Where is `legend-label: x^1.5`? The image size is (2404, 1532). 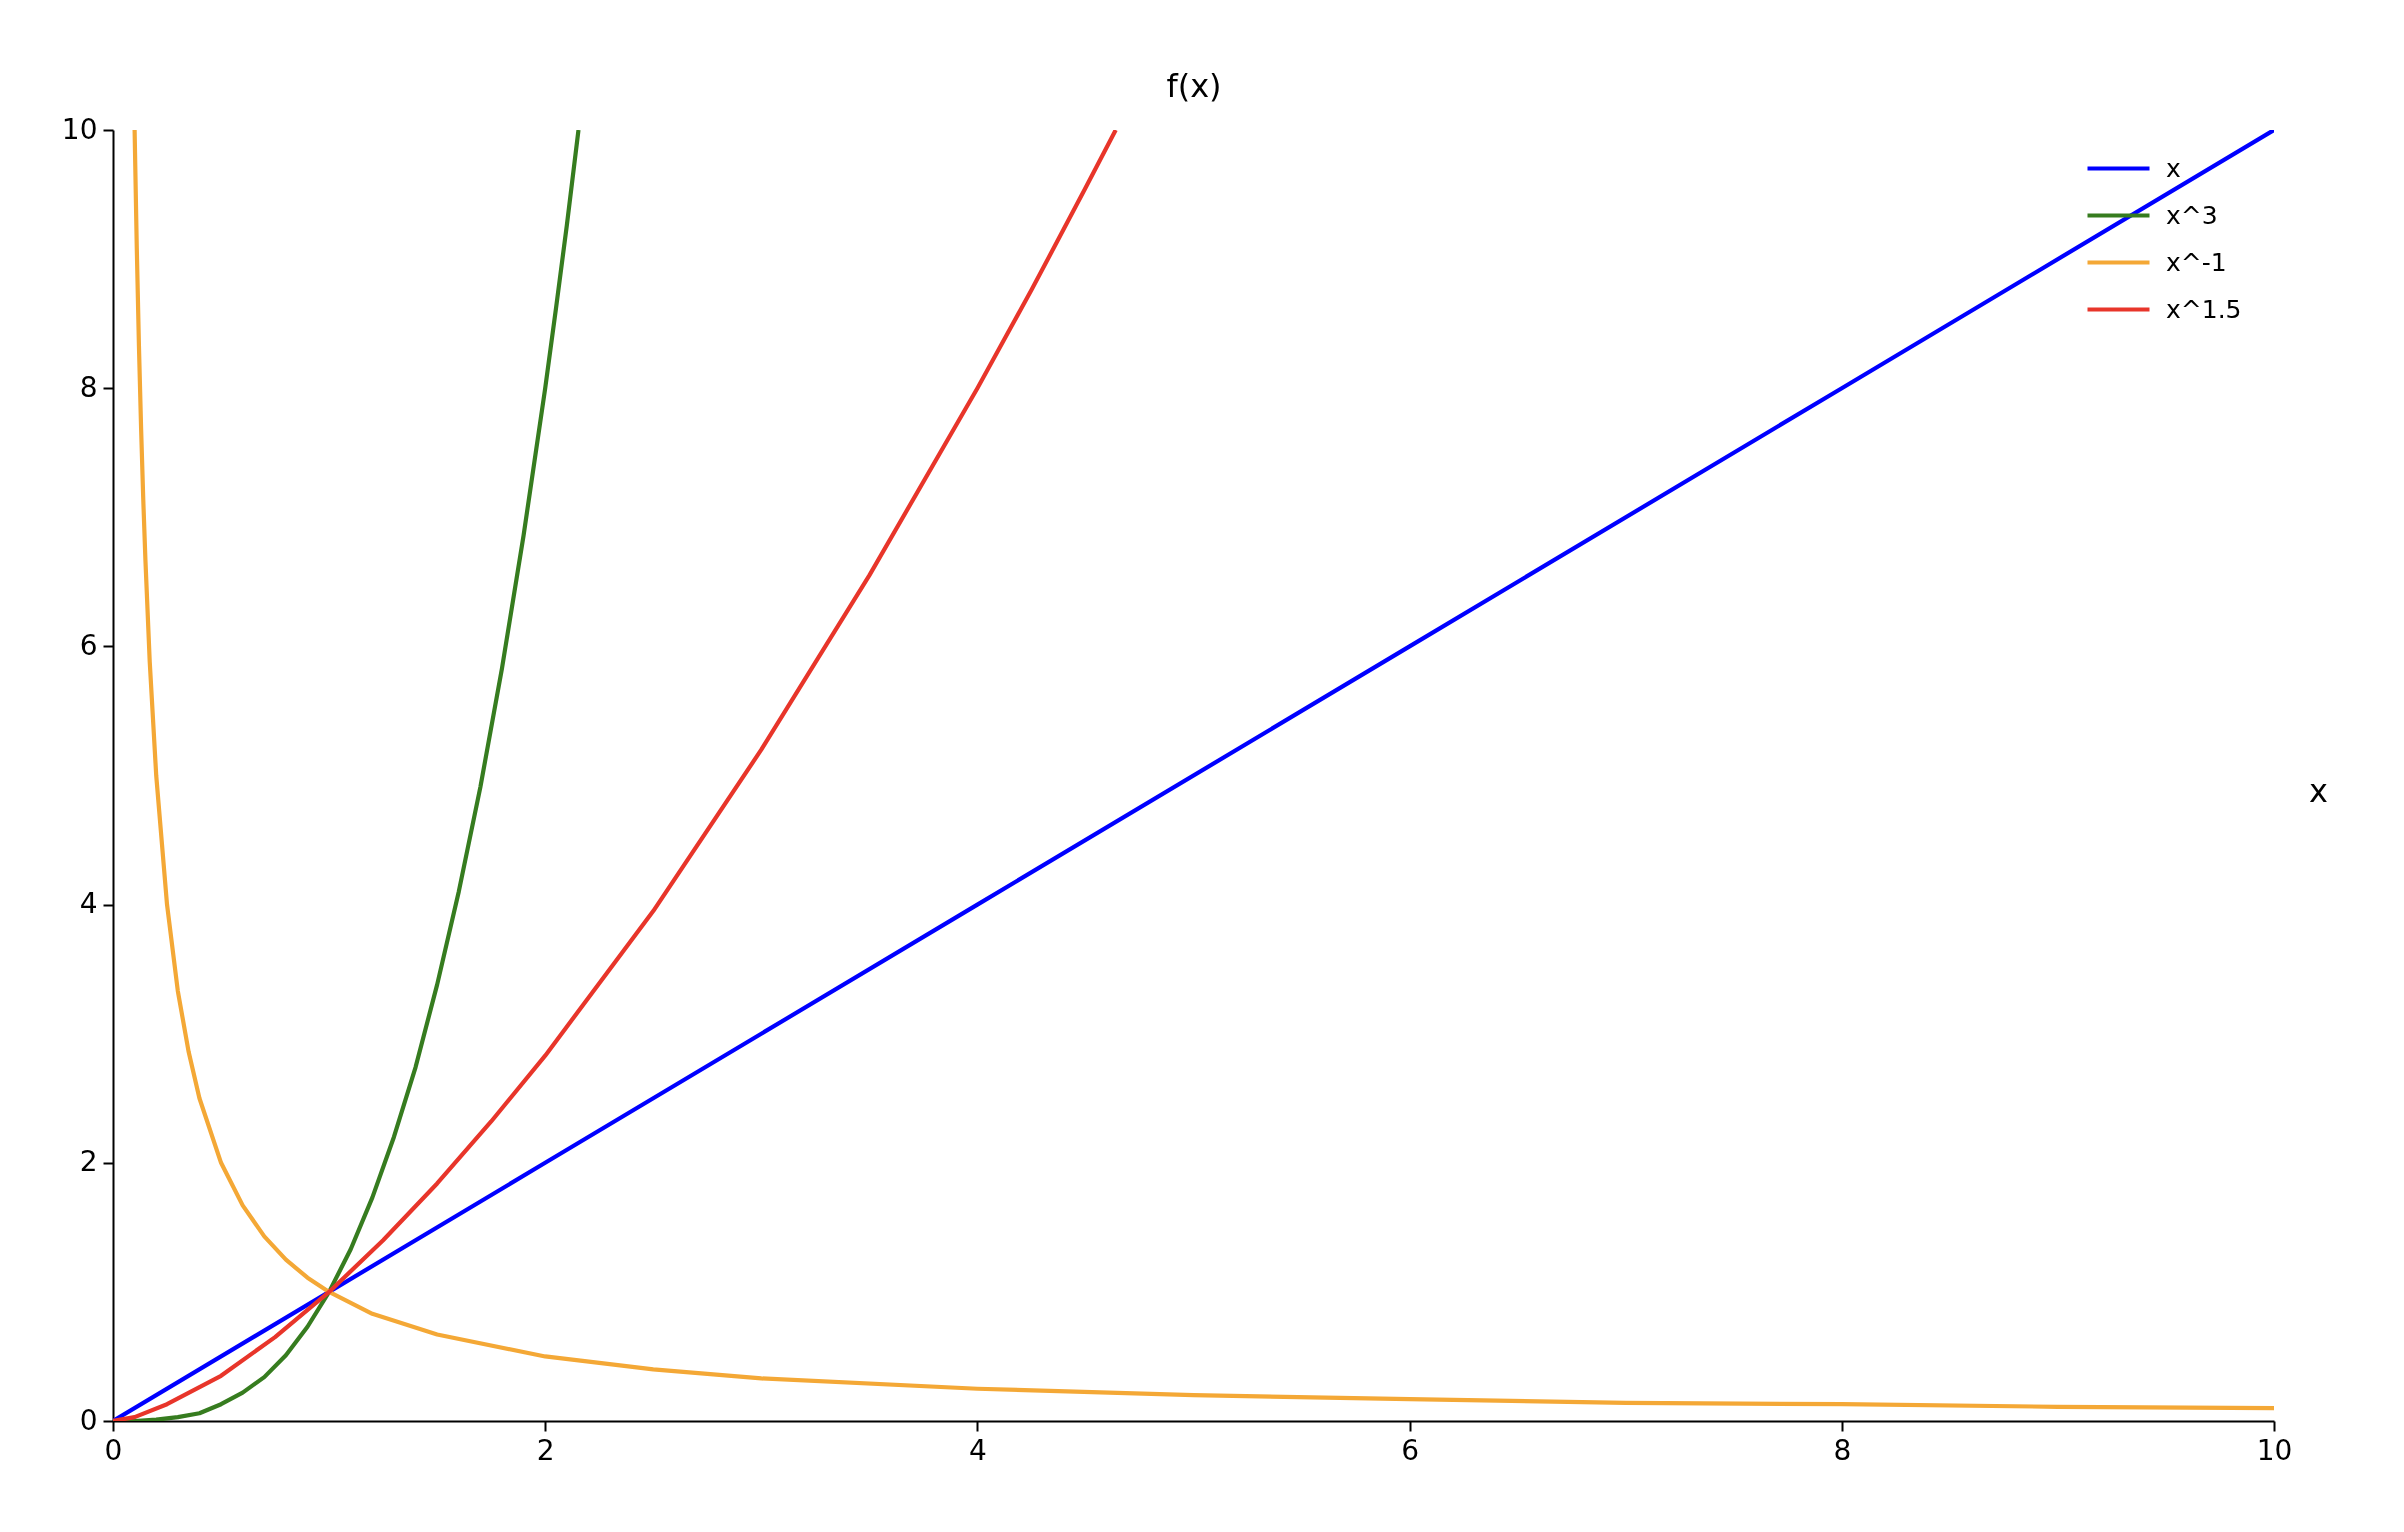
legend-label: x^1.5 is located at coordinates (2204, 309).